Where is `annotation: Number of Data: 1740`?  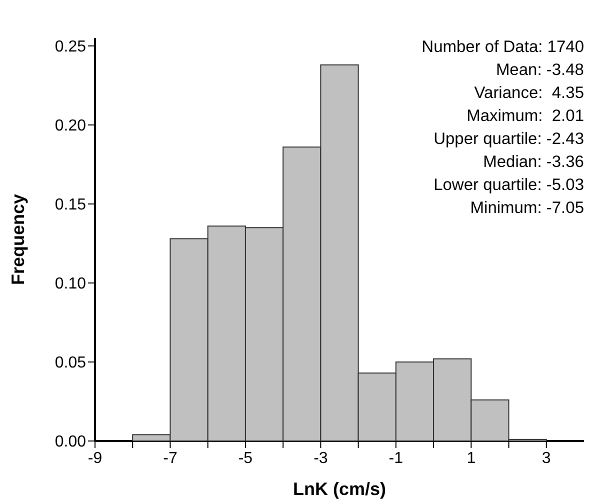
annotation: Number of Data: 1740 is located at coordinates (503, 47).